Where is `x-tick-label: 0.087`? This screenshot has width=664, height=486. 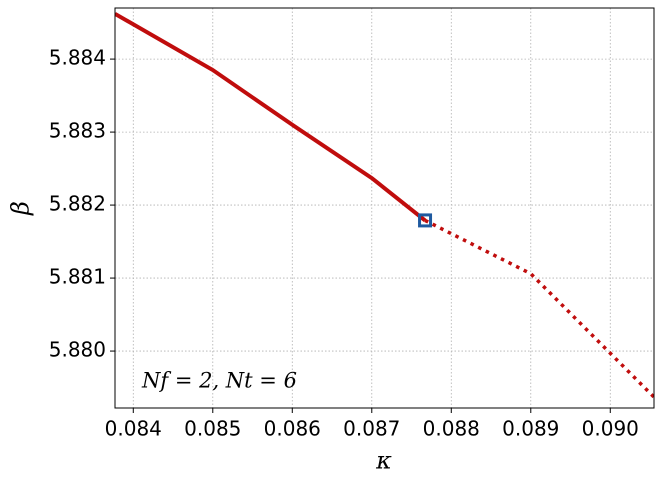
x-tick-label: 0.087 is located at coordinates (371, 429).